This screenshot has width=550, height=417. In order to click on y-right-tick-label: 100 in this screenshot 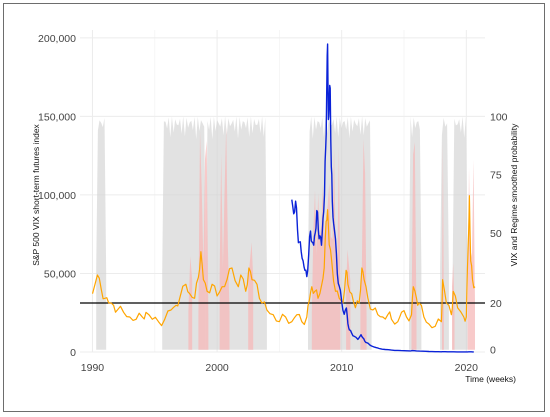, I will do `click(499, 117)`.